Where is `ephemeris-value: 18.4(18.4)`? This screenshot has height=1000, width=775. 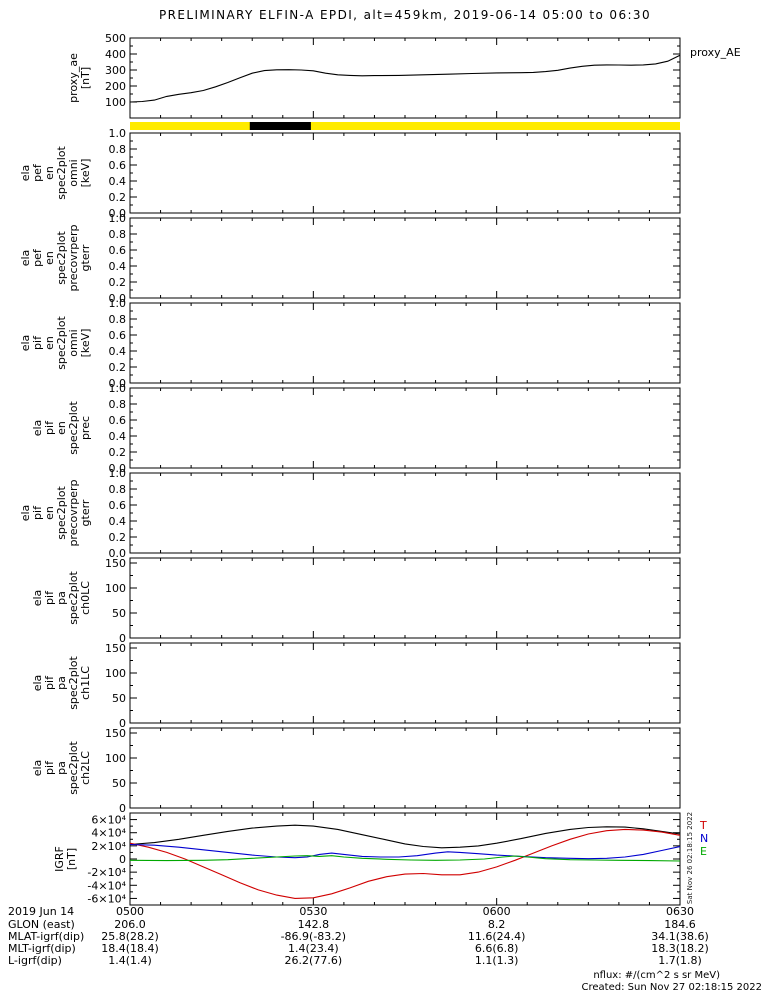
ephemeris-value: 18.4(18.4) is located at coordinates (130, 948).